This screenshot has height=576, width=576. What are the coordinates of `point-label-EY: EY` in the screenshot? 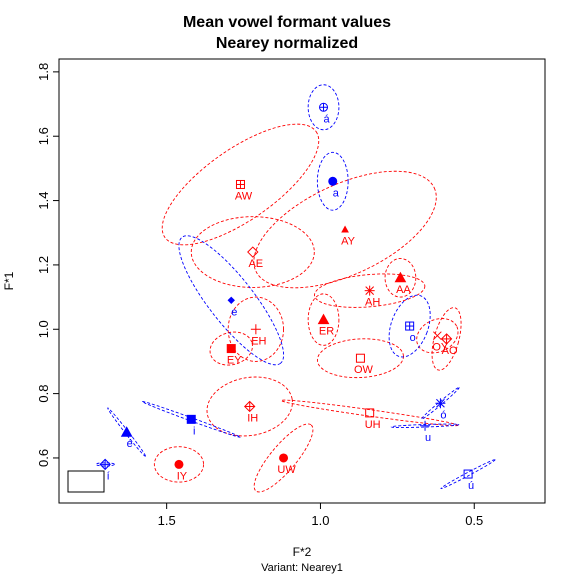 It's located at (234, 361).